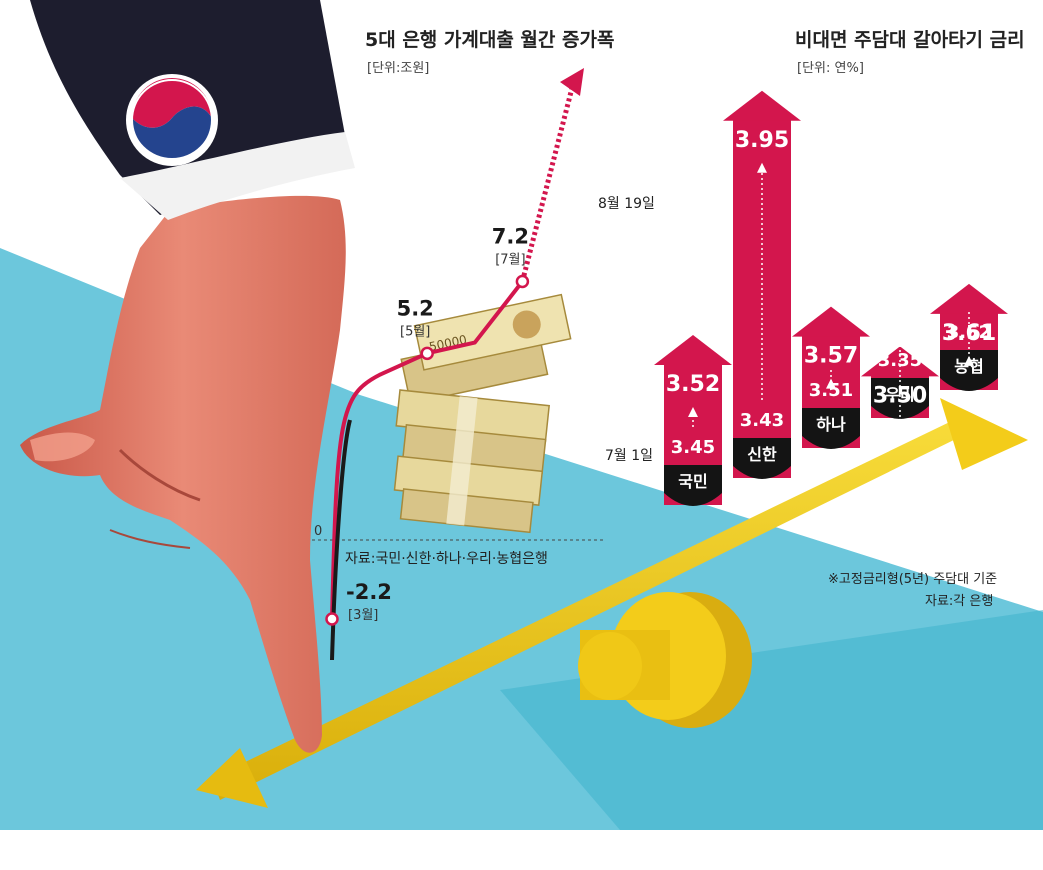  I want to click on line-chart-title: 5대 은행 가계대출 월간 증가폭, so click(489, 40).